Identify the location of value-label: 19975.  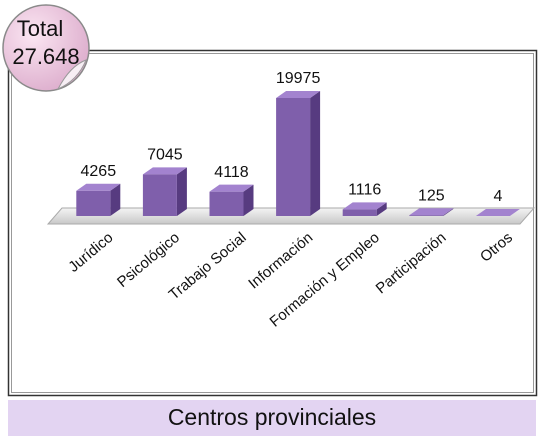
(298, 78).